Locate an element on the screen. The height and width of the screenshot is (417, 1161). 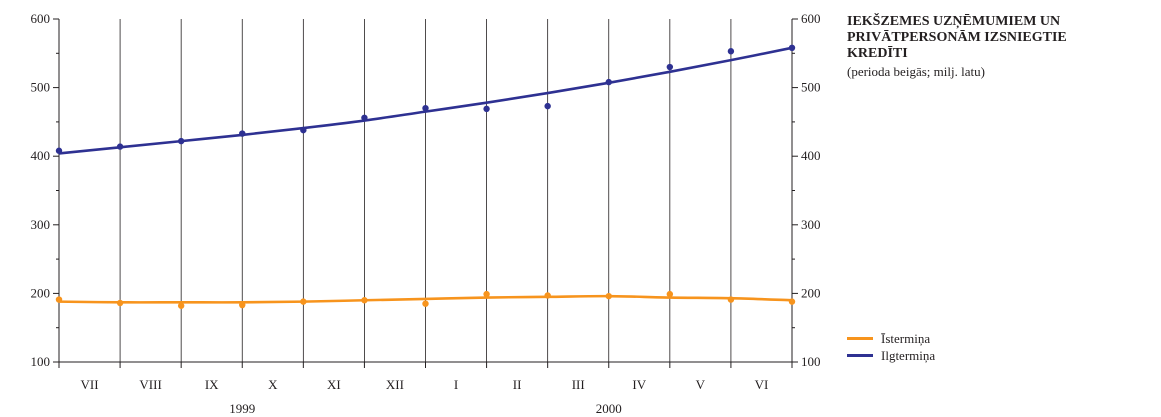
month-label: III is located at coordinates (578, 384).